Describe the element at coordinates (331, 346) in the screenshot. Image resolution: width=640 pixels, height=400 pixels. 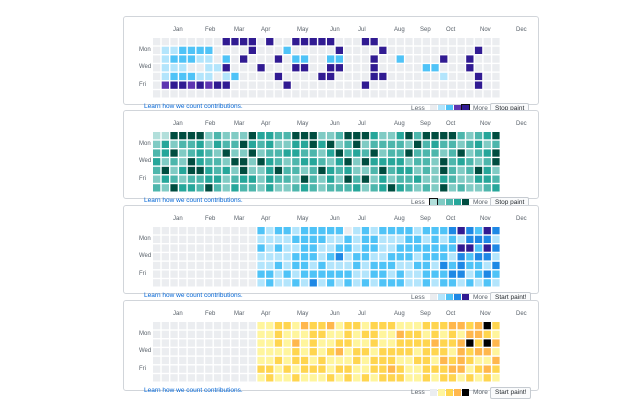
I see `contribution-grid` at that location.